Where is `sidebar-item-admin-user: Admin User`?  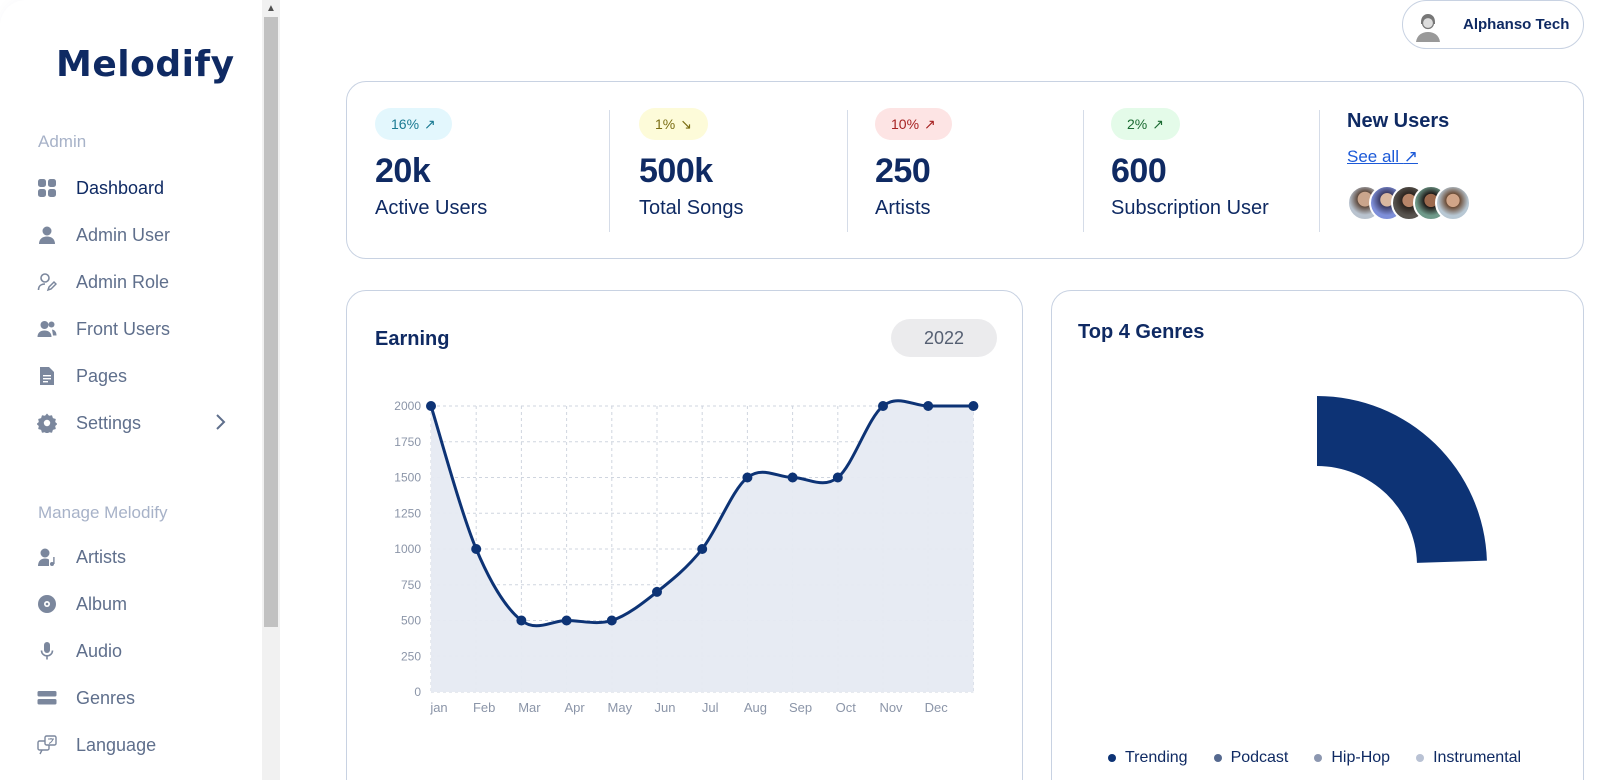 sidebar-item-admin-user: Admin User is located at coordinates (136, 235).